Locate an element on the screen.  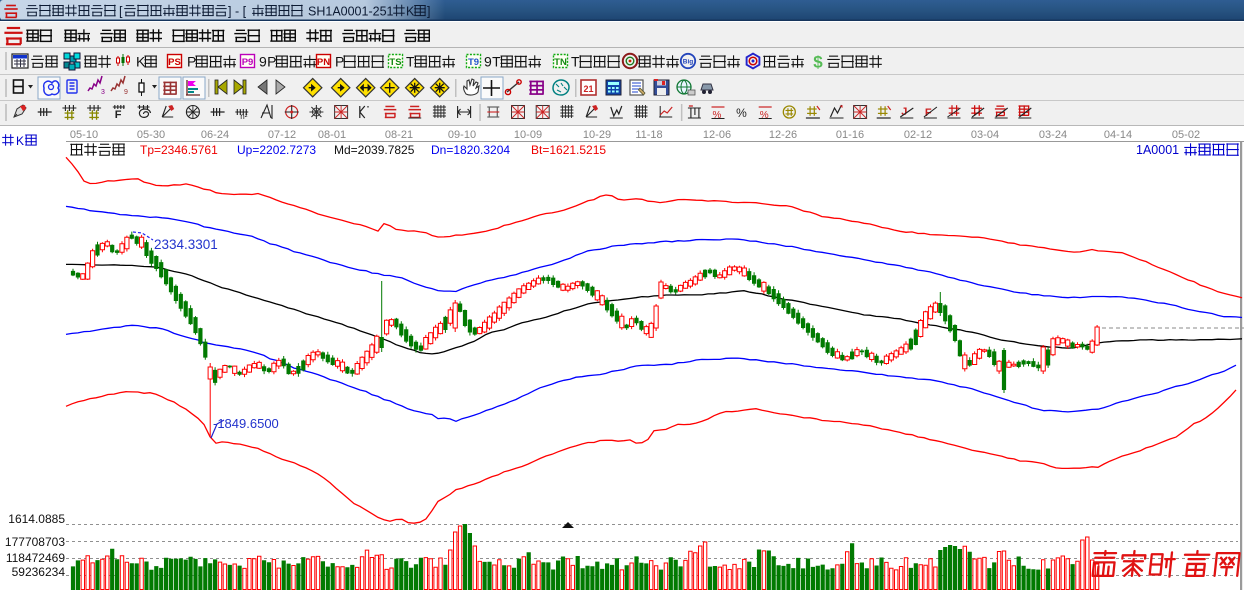
svg-text: 03-24 is located at coordinates (1053, 135).